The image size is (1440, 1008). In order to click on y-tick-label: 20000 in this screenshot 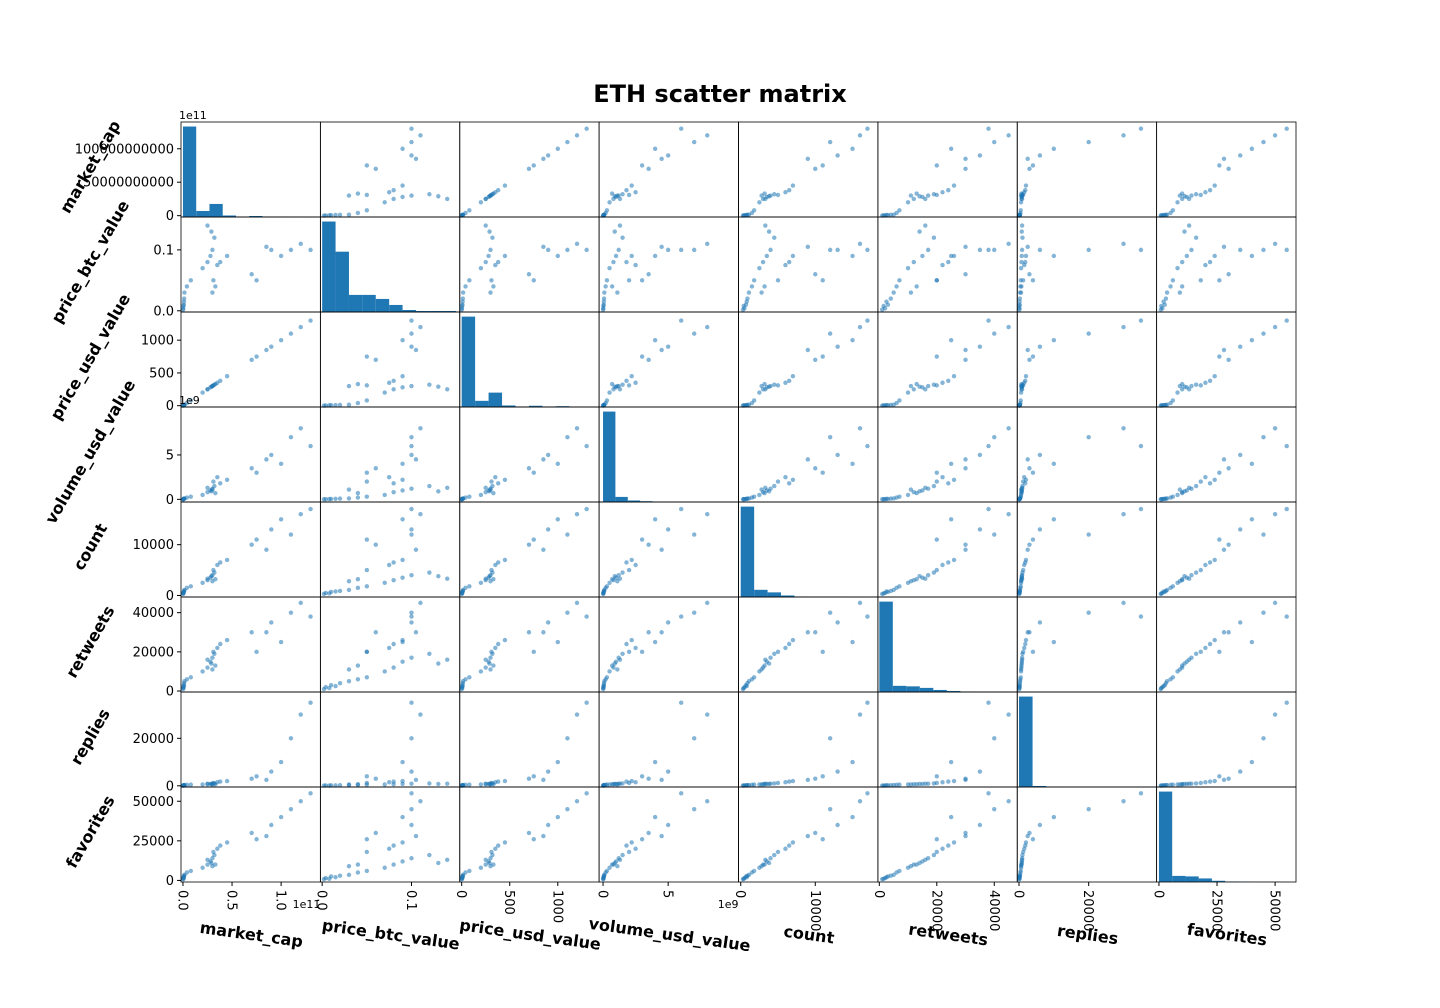, I will do `click(153, 652)`.